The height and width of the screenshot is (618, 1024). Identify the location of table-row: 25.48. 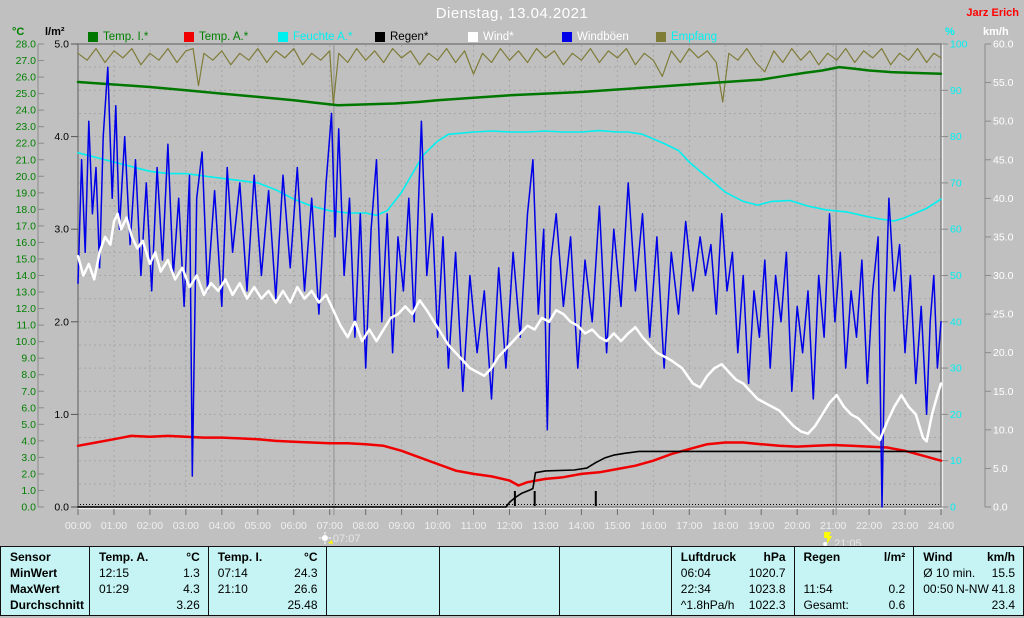
(302, 605).